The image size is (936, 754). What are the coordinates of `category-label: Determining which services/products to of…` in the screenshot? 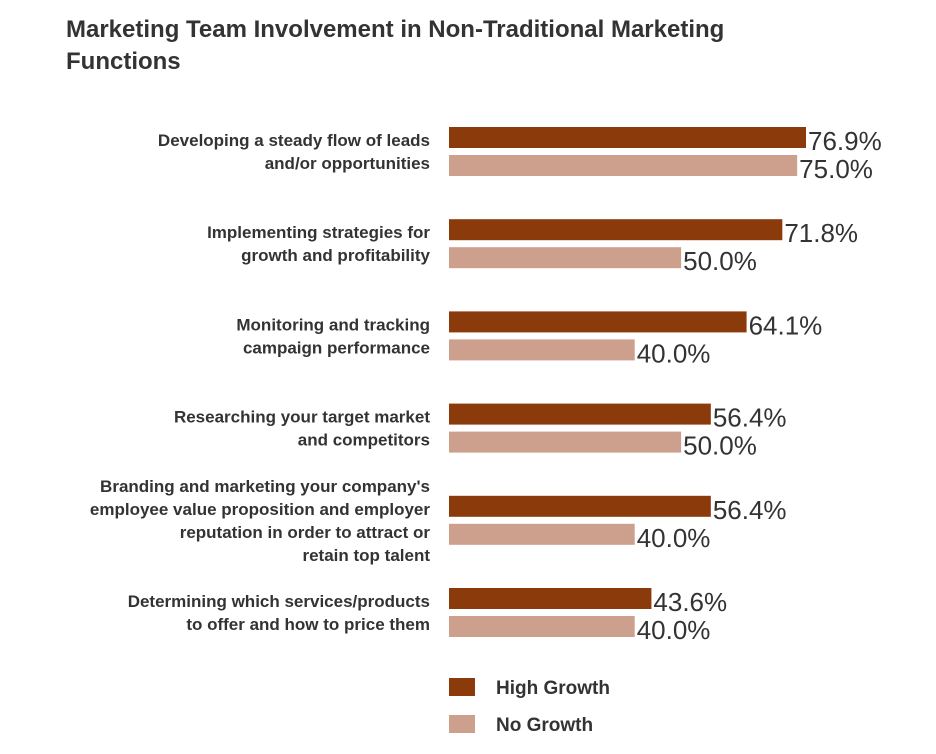 It's located at (279, 613).